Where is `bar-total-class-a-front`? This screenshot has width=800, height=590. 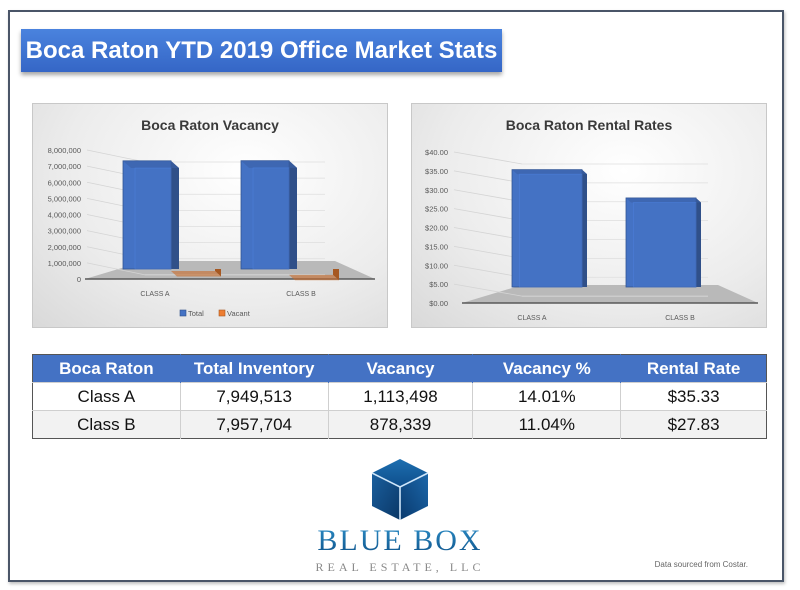 bar-total-class-a-front is located at coordinates (147, 215).